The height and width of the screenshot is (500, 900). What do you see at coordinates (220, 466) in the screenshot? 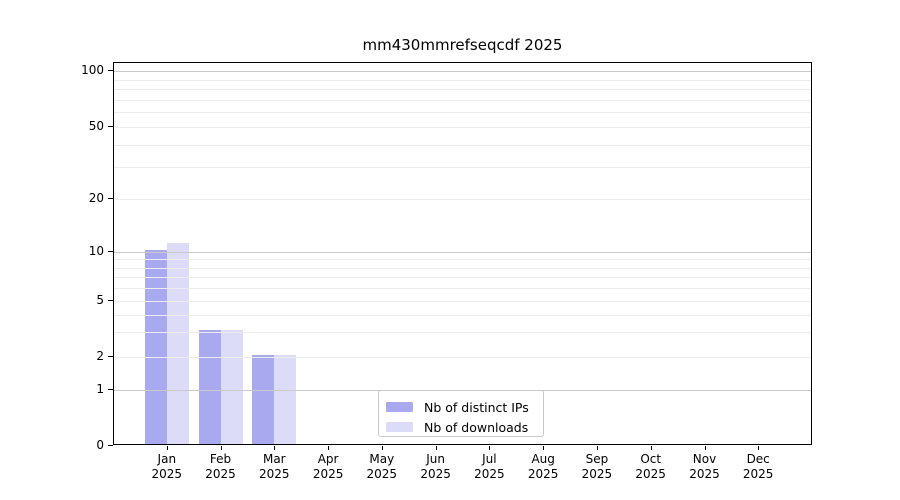
I see `x-tick-label-feb: Feb 2025` at bounding box center [220, 466].